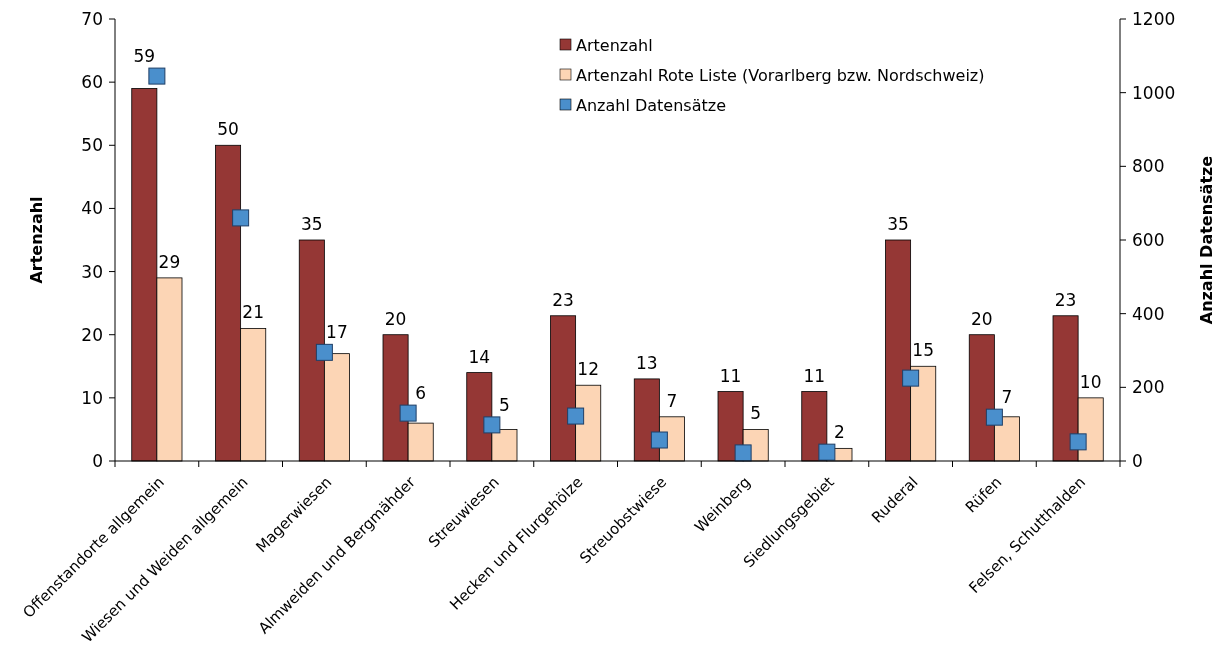  What do you see at coordinates (228, 129) in the screenshot?
I see `data-label: 50` at bounding box center [228, 129].